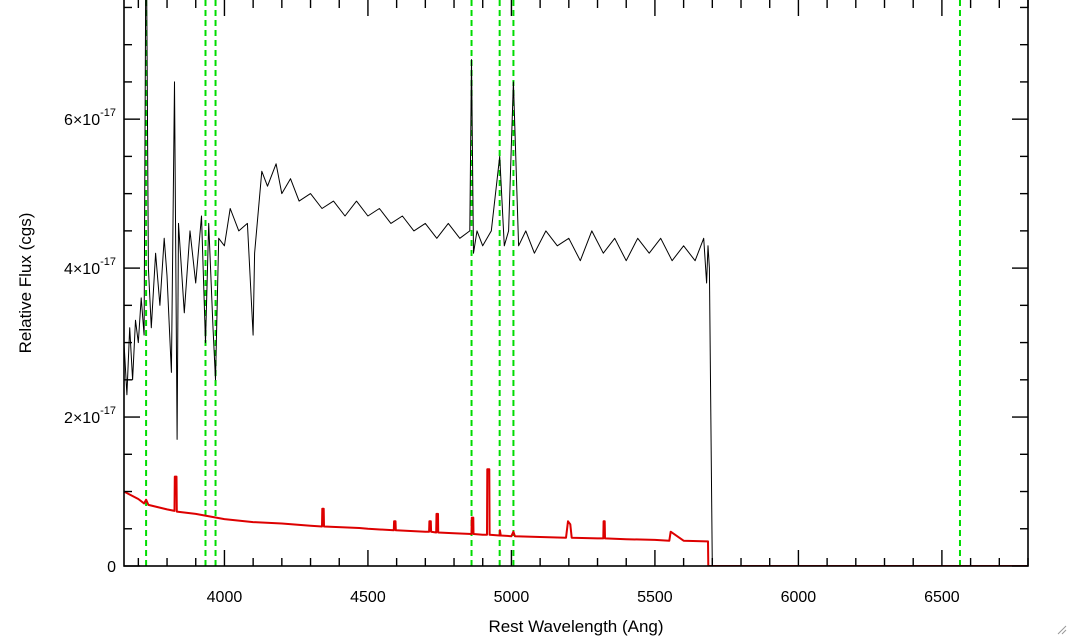 The width and height of the screenshot is (1069, 637). What do you see at coordinates (575, 626) in the screenshot?
I see `x-axis-title: Rest Wavelength (Ang)` at bounding box center [575, 626].